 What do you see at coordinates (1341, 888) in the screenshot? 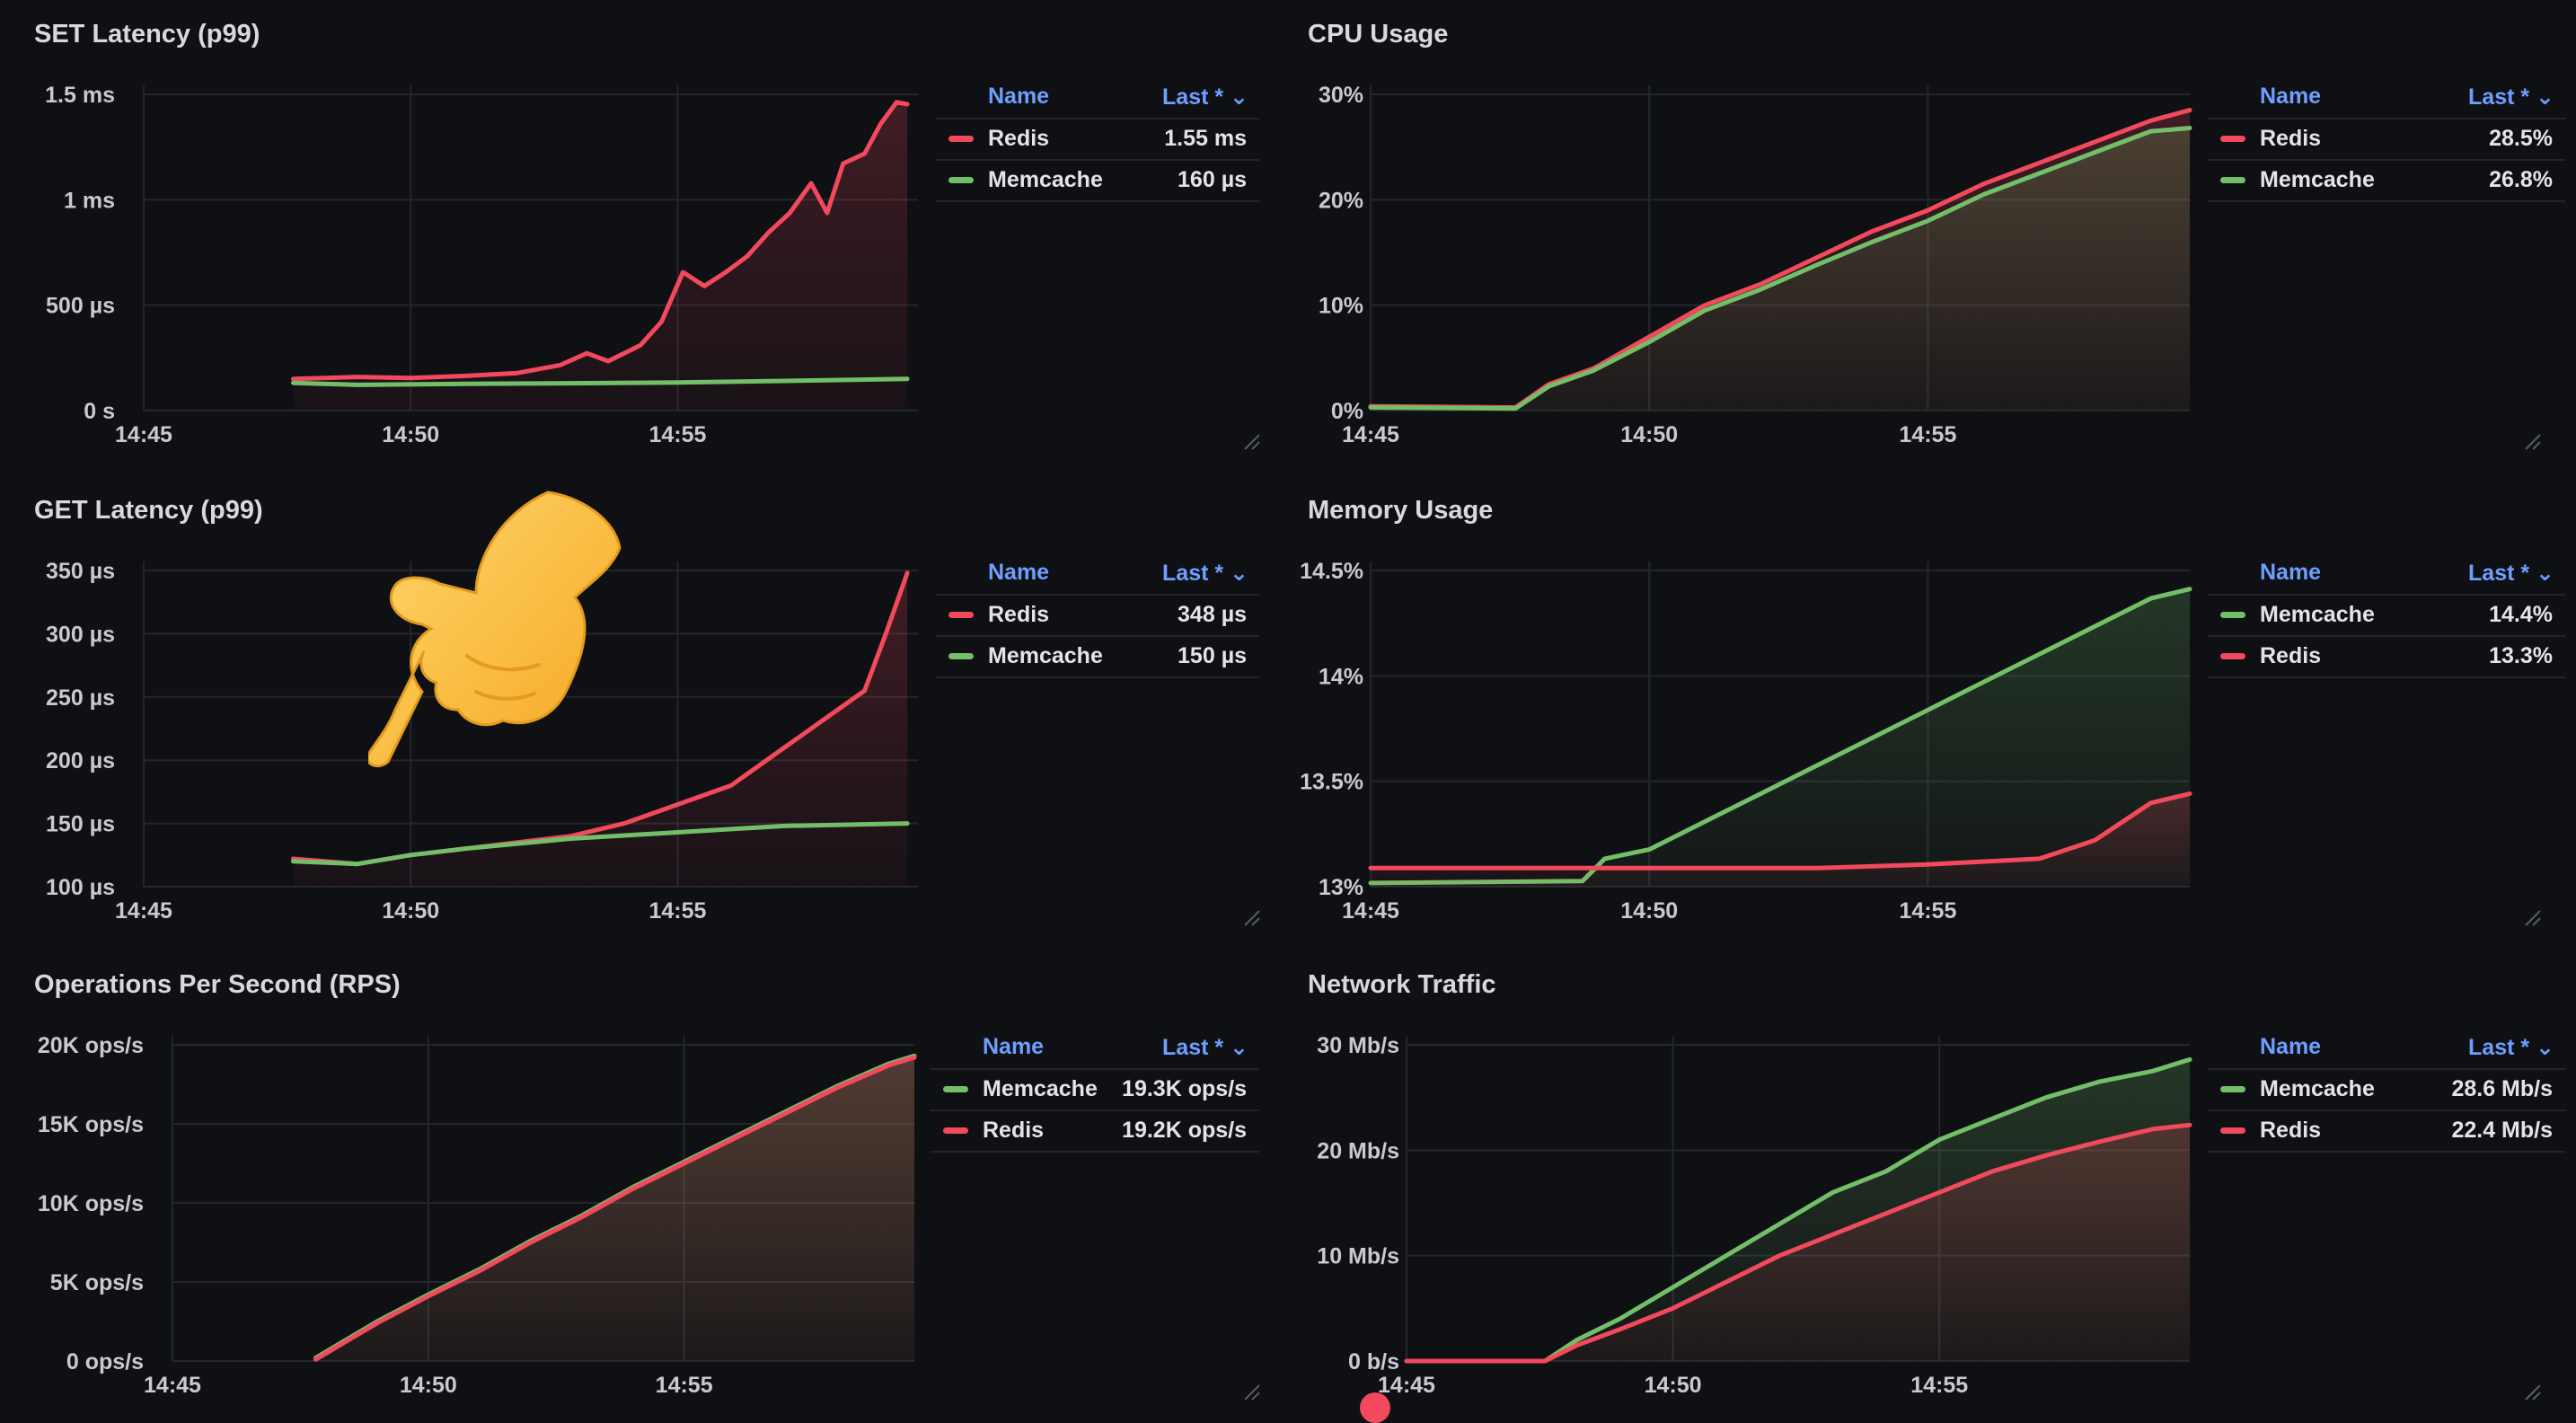
I see `y-tick-label: 13%` at bounding box center [1341, 888].